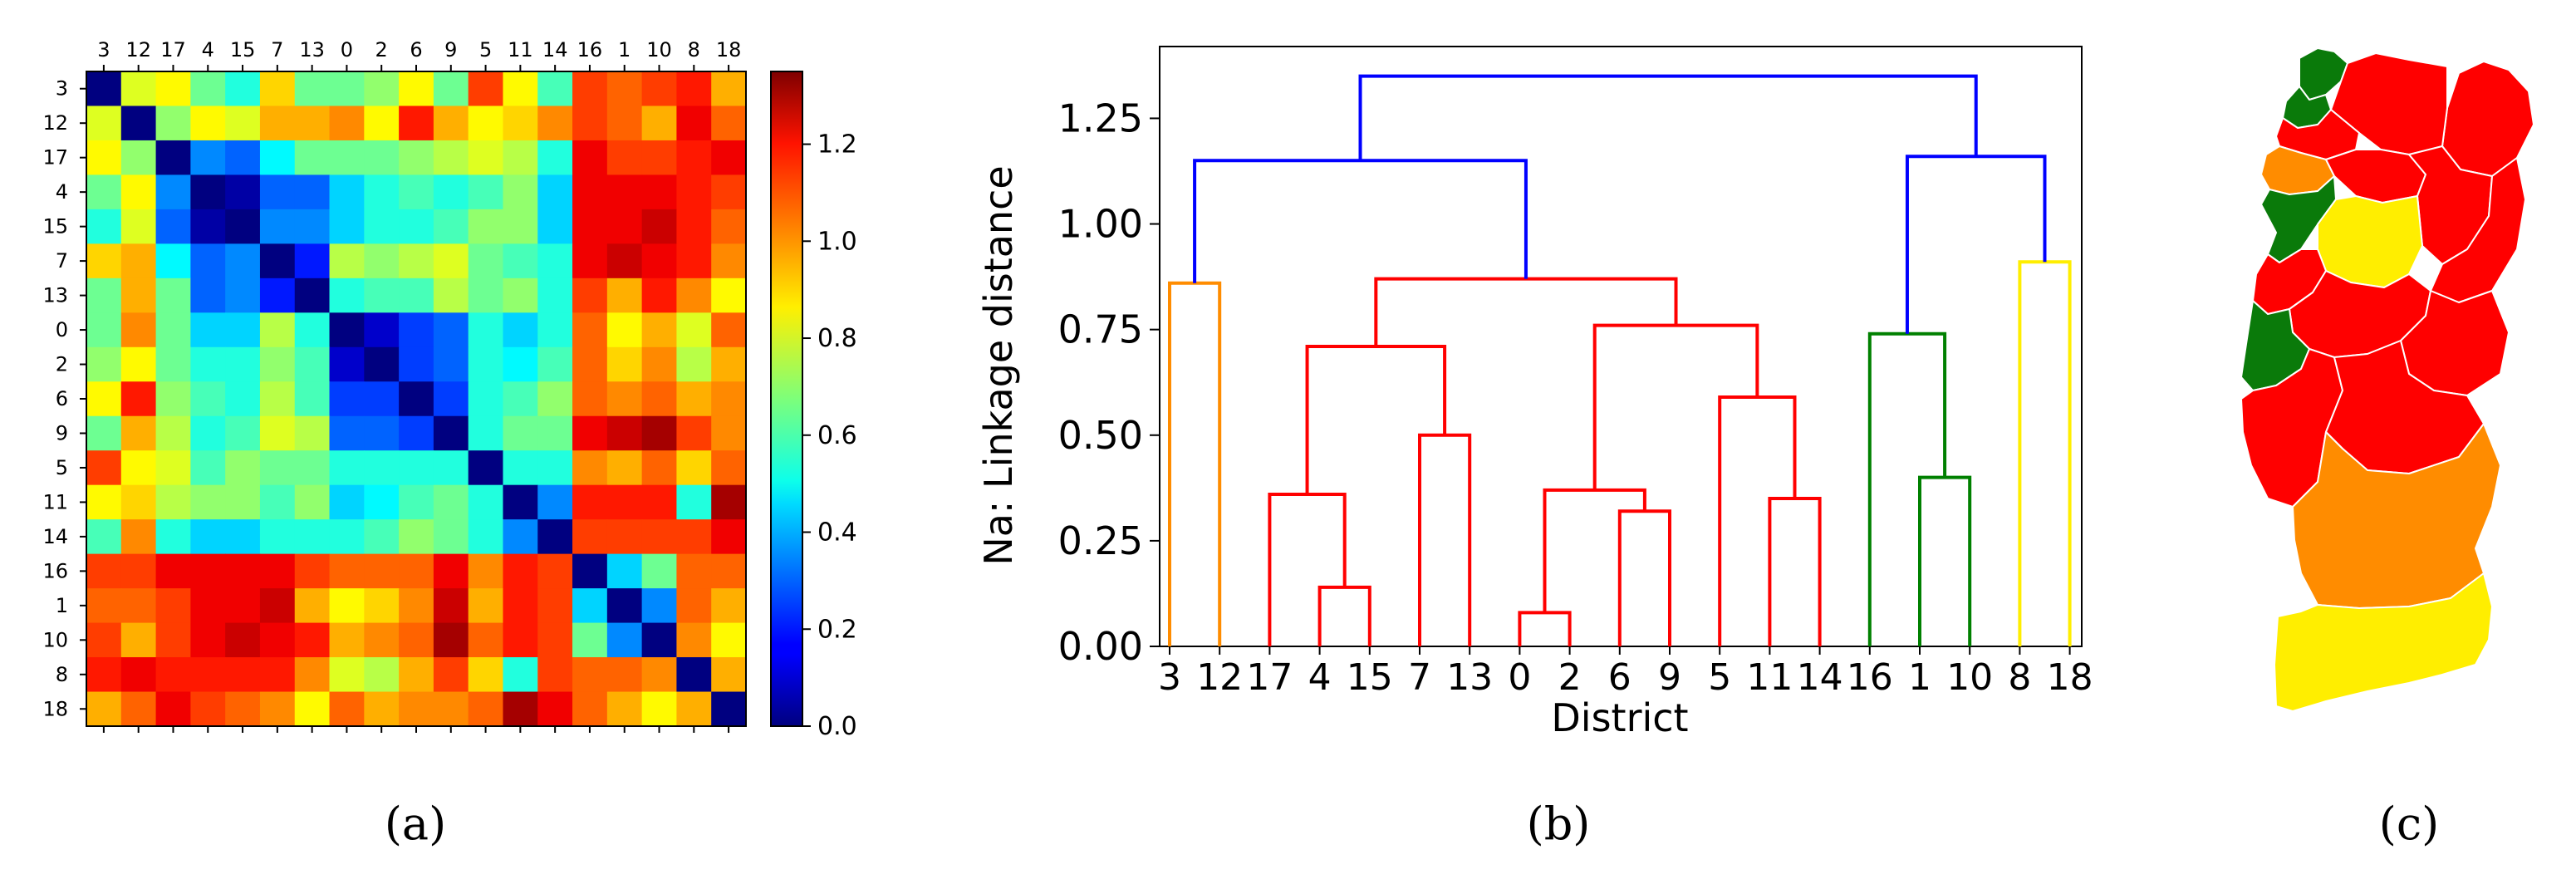 The width and height of the screenshot is (2576, 884). What do you see at coordinates (520, 49) in the screenshot?
I see `heatmap-col-label: 11` at bounding box center [520, 49].